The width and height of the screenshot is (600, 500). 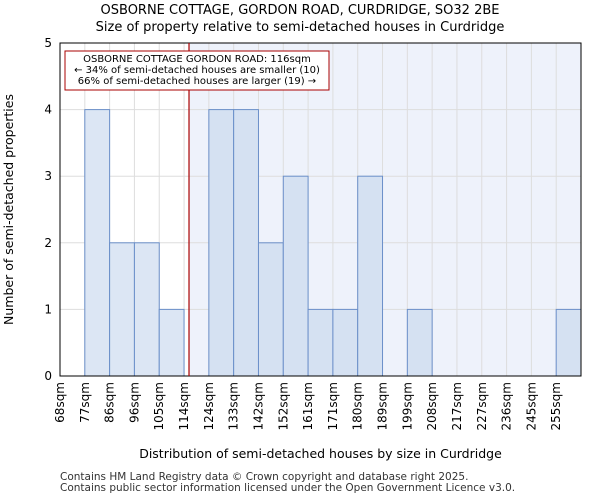 I want to click on bar-142sqm, so click(x=270, y=309).